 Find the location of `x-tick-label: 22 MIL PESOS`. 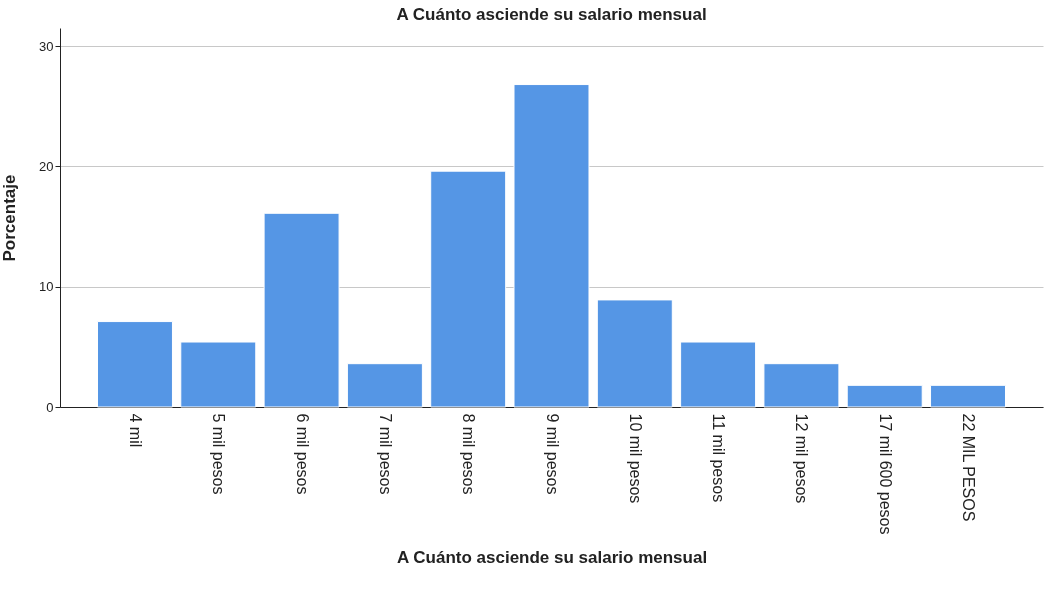

x-tick-label: 22 MIL PESOS is located at coordinates (969, 467).